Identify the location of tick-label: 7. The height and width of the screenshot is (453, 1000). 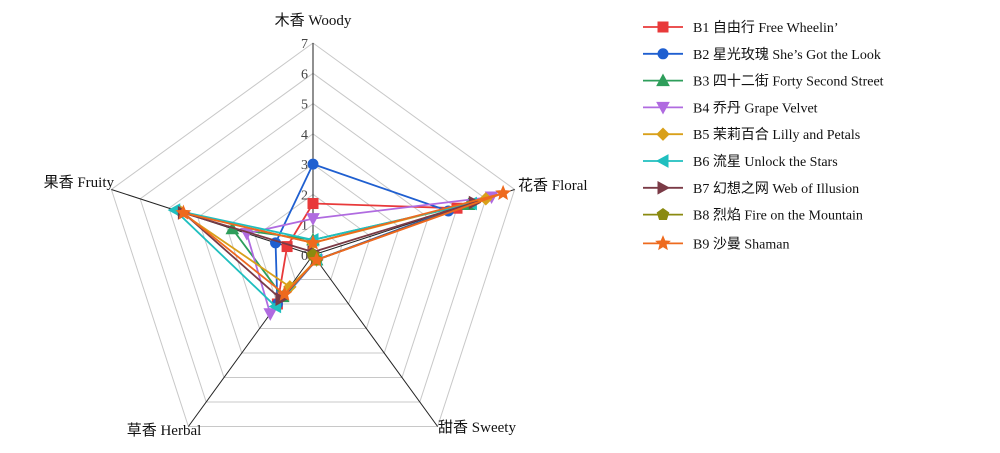
(304, 44).